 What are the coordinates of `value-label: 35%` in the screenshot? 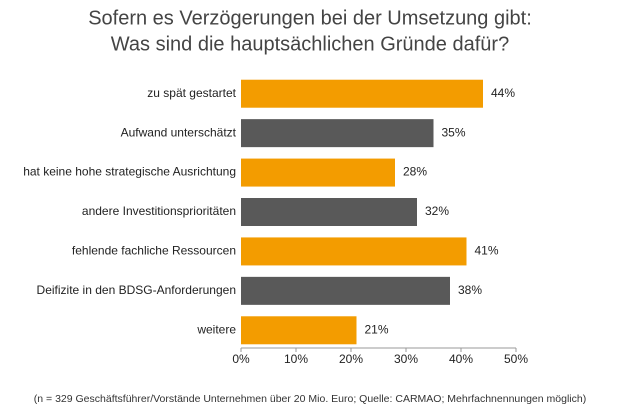 It's located at (454, 132).